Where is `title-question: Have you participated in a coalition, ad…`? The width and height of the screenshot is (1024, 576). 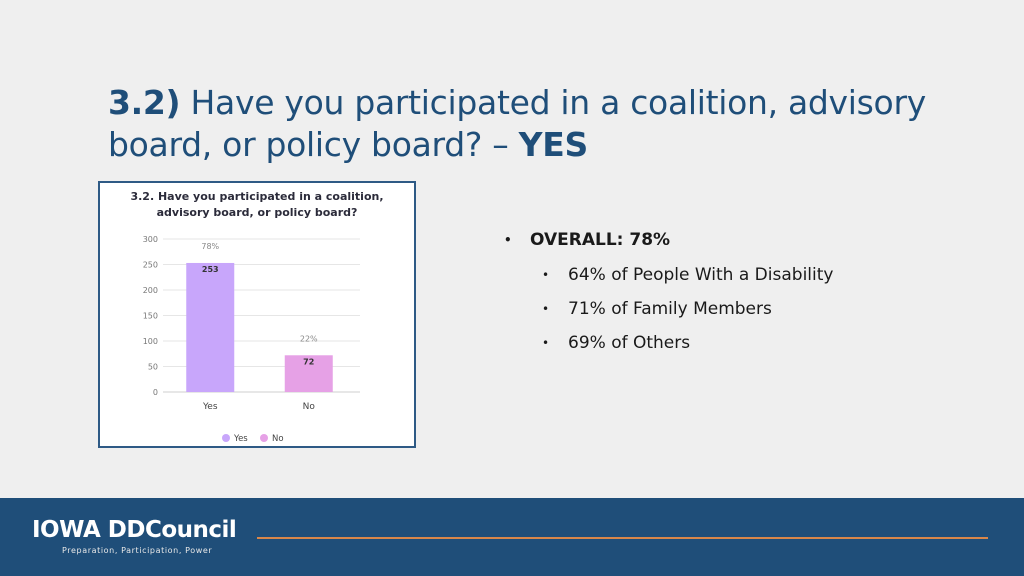
title-question: Have you participated in a coalition, ad… is located at coordinates (517, 123).